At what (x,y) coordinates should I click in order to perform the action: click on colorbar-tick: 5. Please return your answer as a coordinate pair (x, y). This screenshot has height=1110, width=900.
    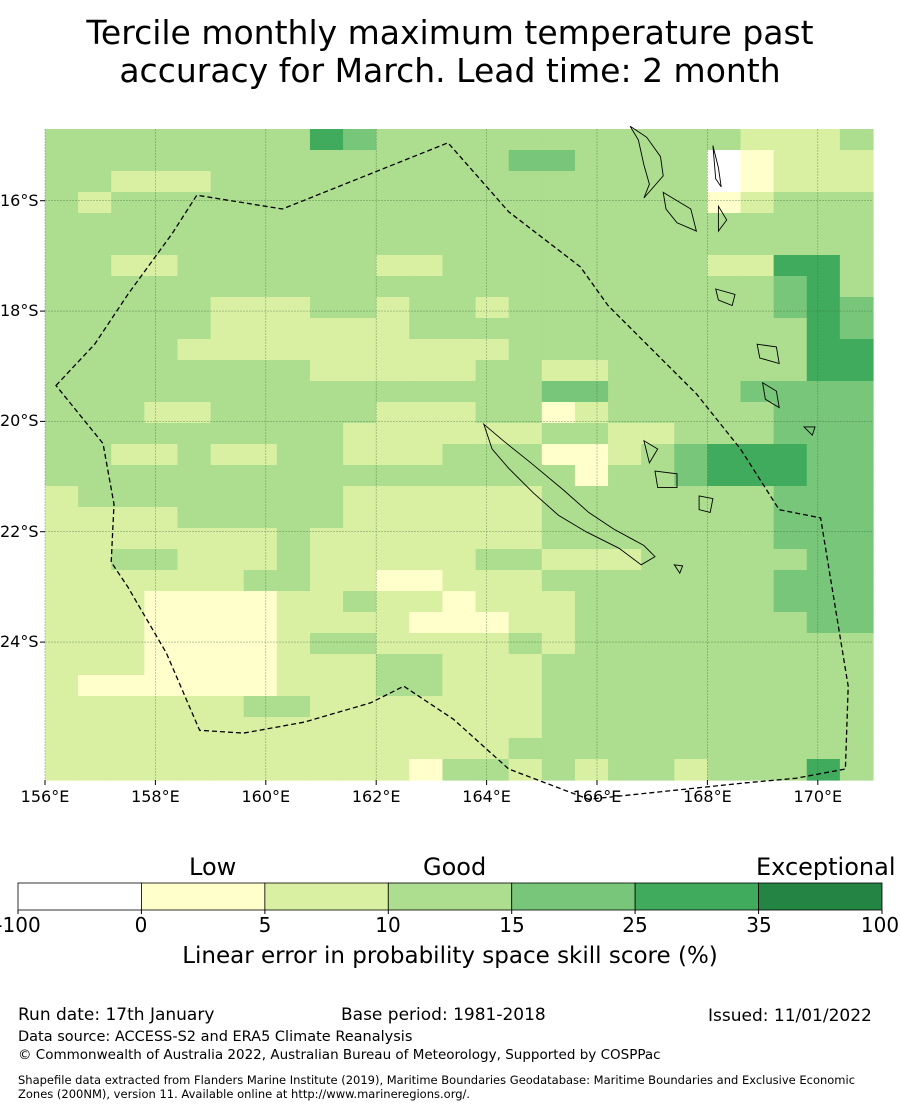
    Looking at the image, I should click on (265, 925).